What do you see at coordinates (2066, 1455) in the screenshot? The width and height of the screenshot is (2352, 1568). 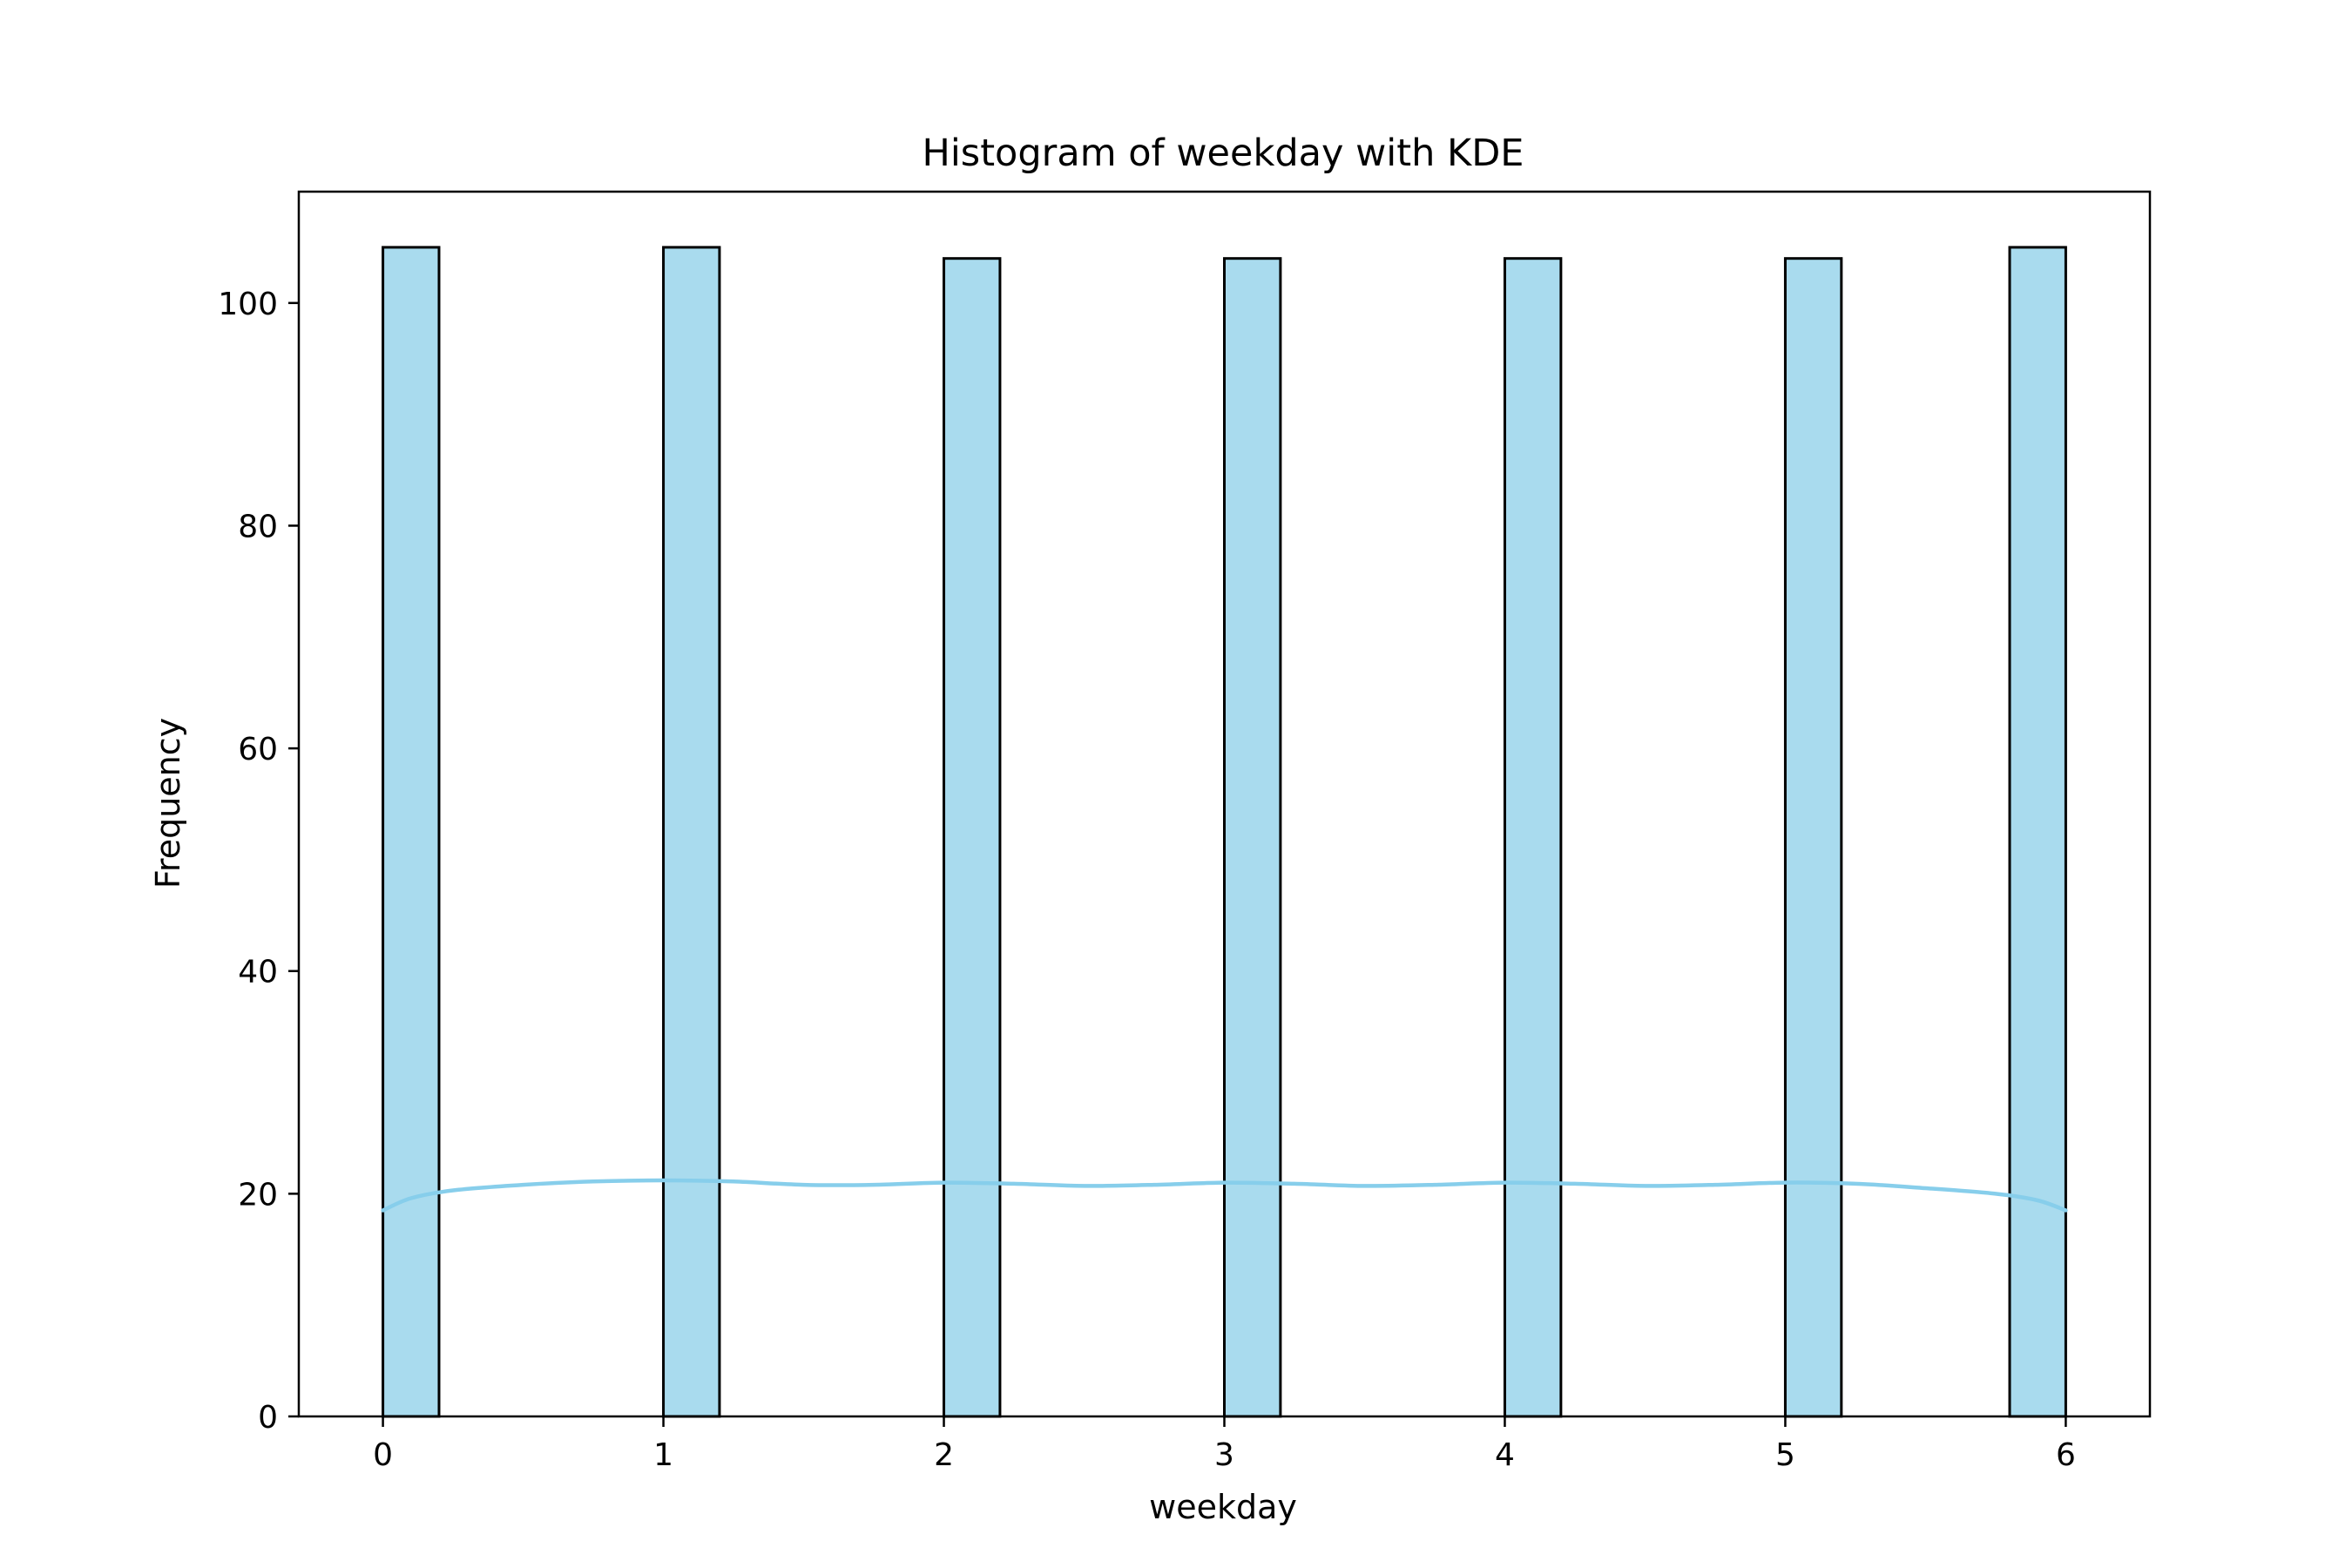 I see `x-tick-label-6: 6` at bounding box center [2066, 1455].